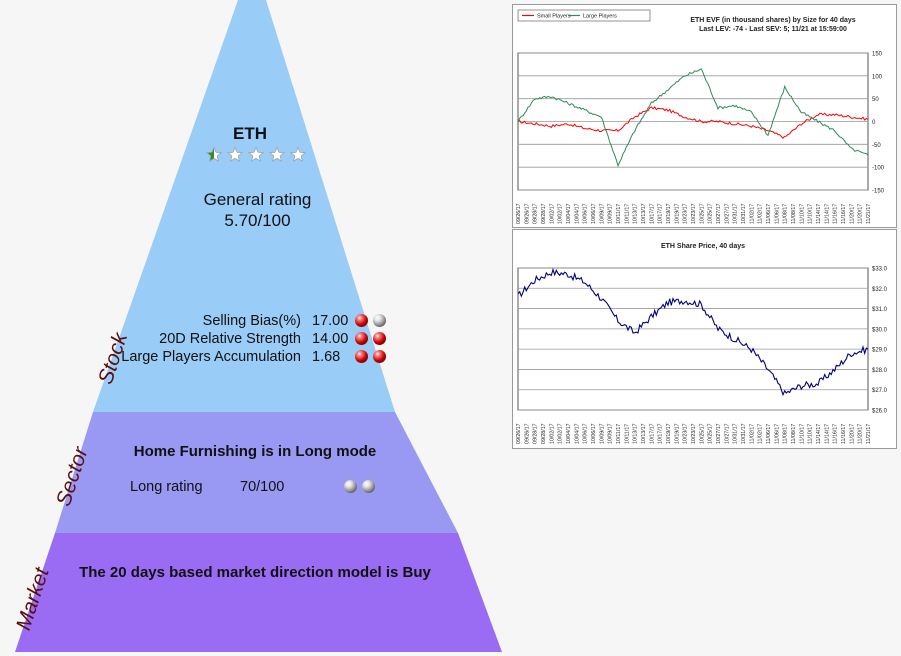 This screenshot has height=656, width=901. I want to click on chart-legend, so click(584, 15).